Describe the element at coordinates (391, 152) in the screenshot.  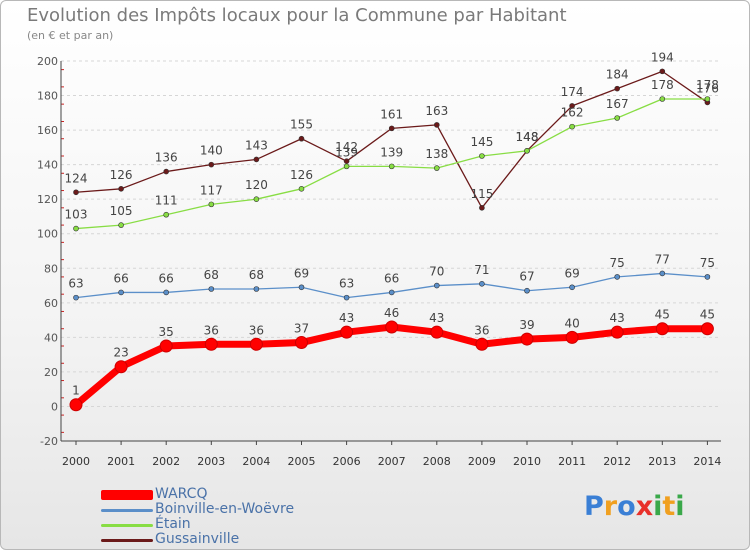
I see `data-label: 139` at that location.